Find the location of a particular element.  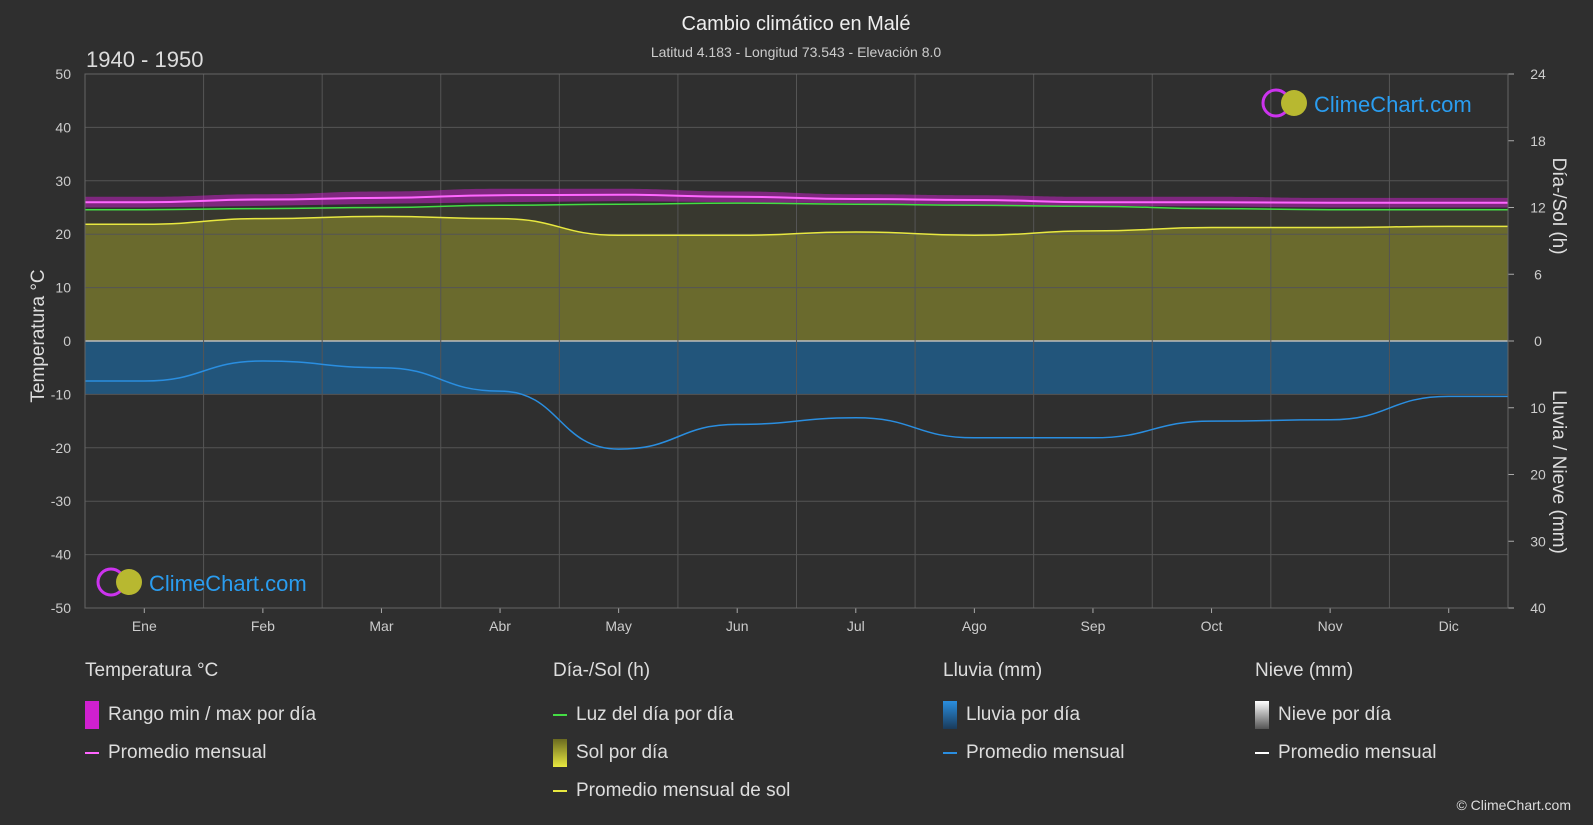

y-left-tick-0: 50 is located at coordinates (63, 74).